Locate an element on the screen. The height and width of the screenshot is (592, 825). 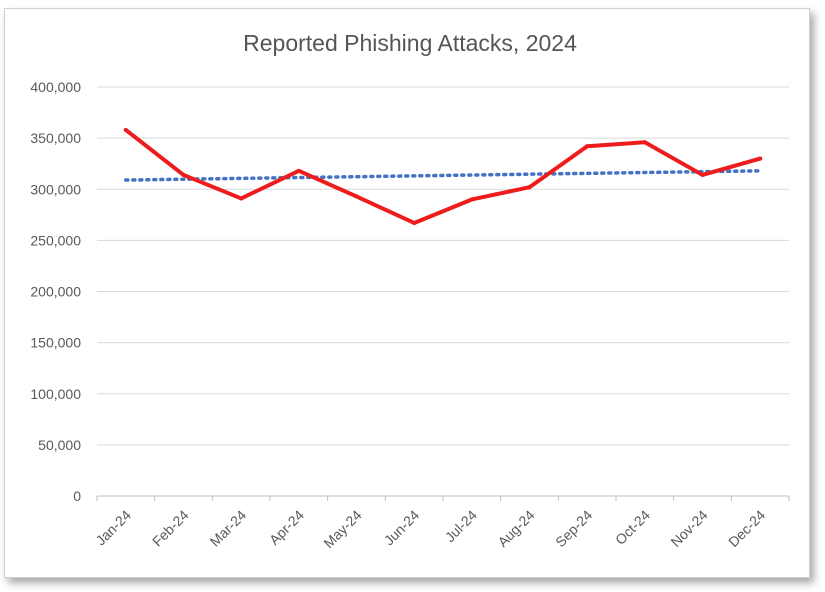
y-tick-label: 250,000 is located at coordinates (55, 240).